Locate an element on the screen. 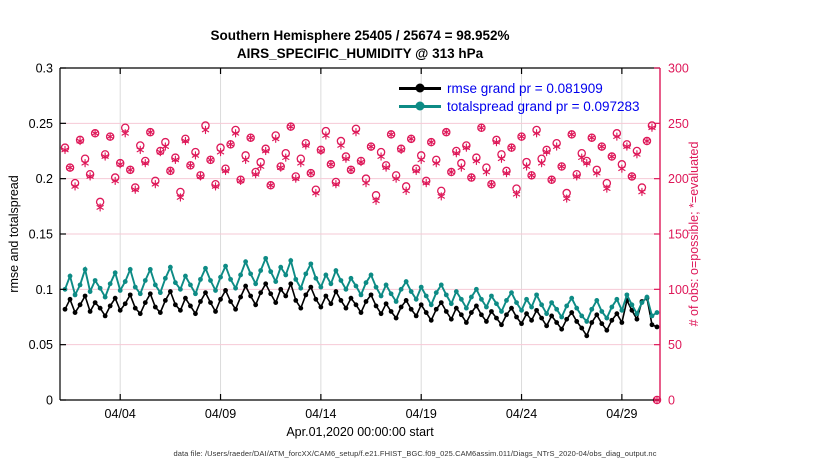 The height and width of the screenshot is (470, 830). totalspread-marker-icon is located at coordinates (420, 106).